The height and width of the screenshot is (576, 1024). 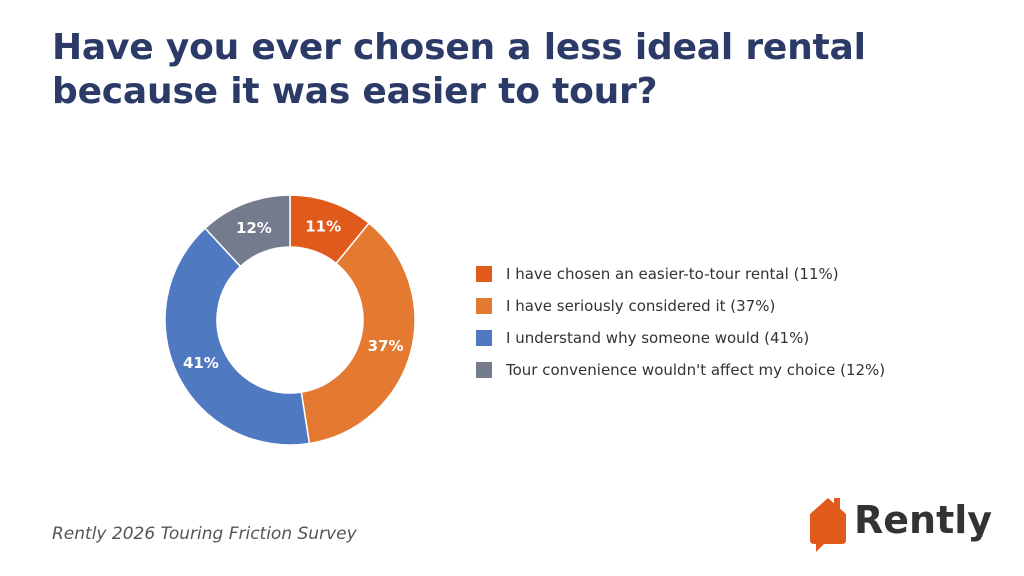 What do you see at coordinates (201, 363) in the screenshot?
I see `slice-label-3: 41%` at bounding box center [201, 363].